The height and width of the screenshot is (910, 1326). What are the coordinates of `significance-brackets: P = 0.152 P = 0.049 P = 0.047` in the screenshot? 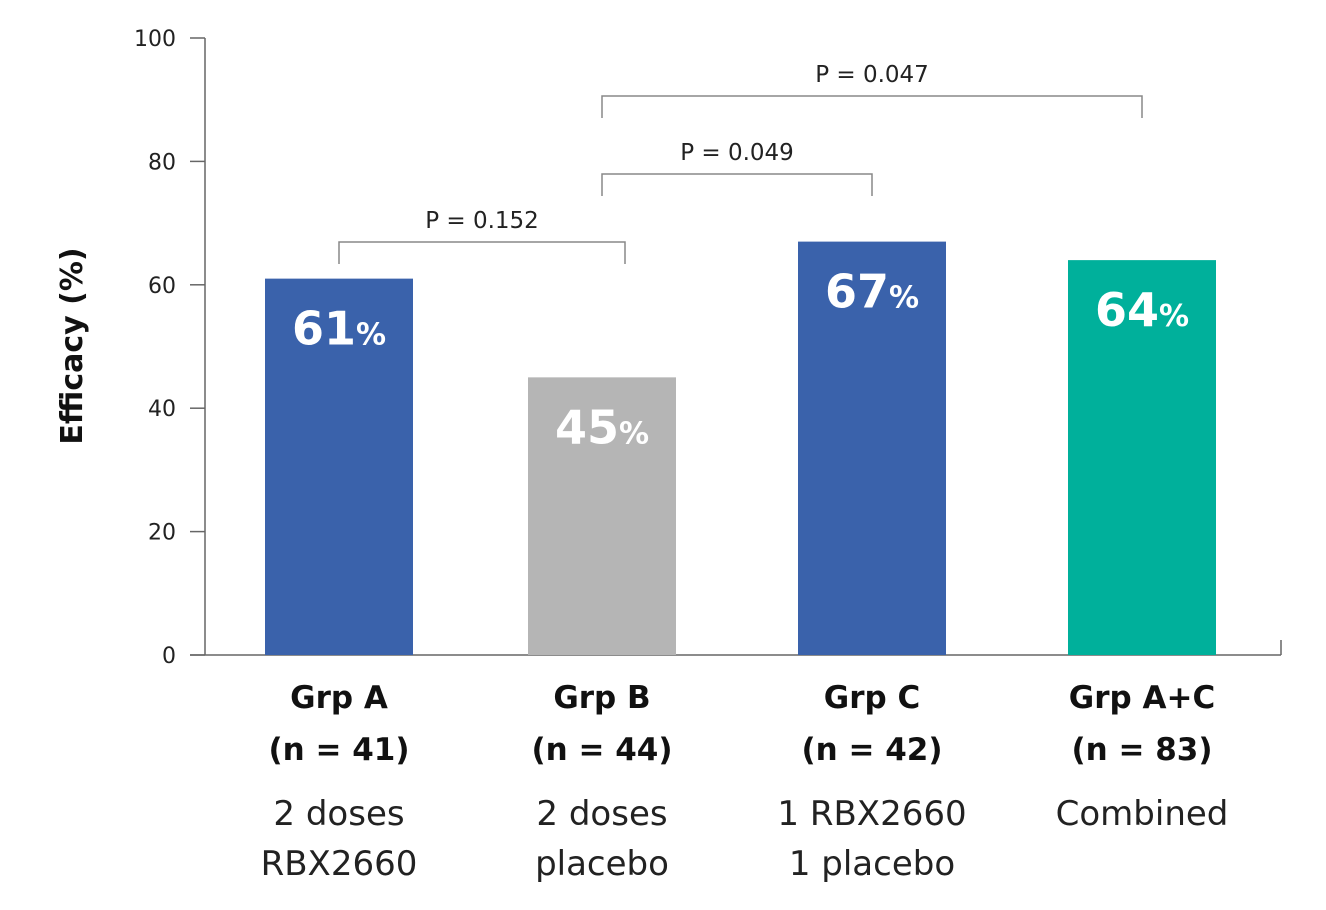 It's located at (740, 163).